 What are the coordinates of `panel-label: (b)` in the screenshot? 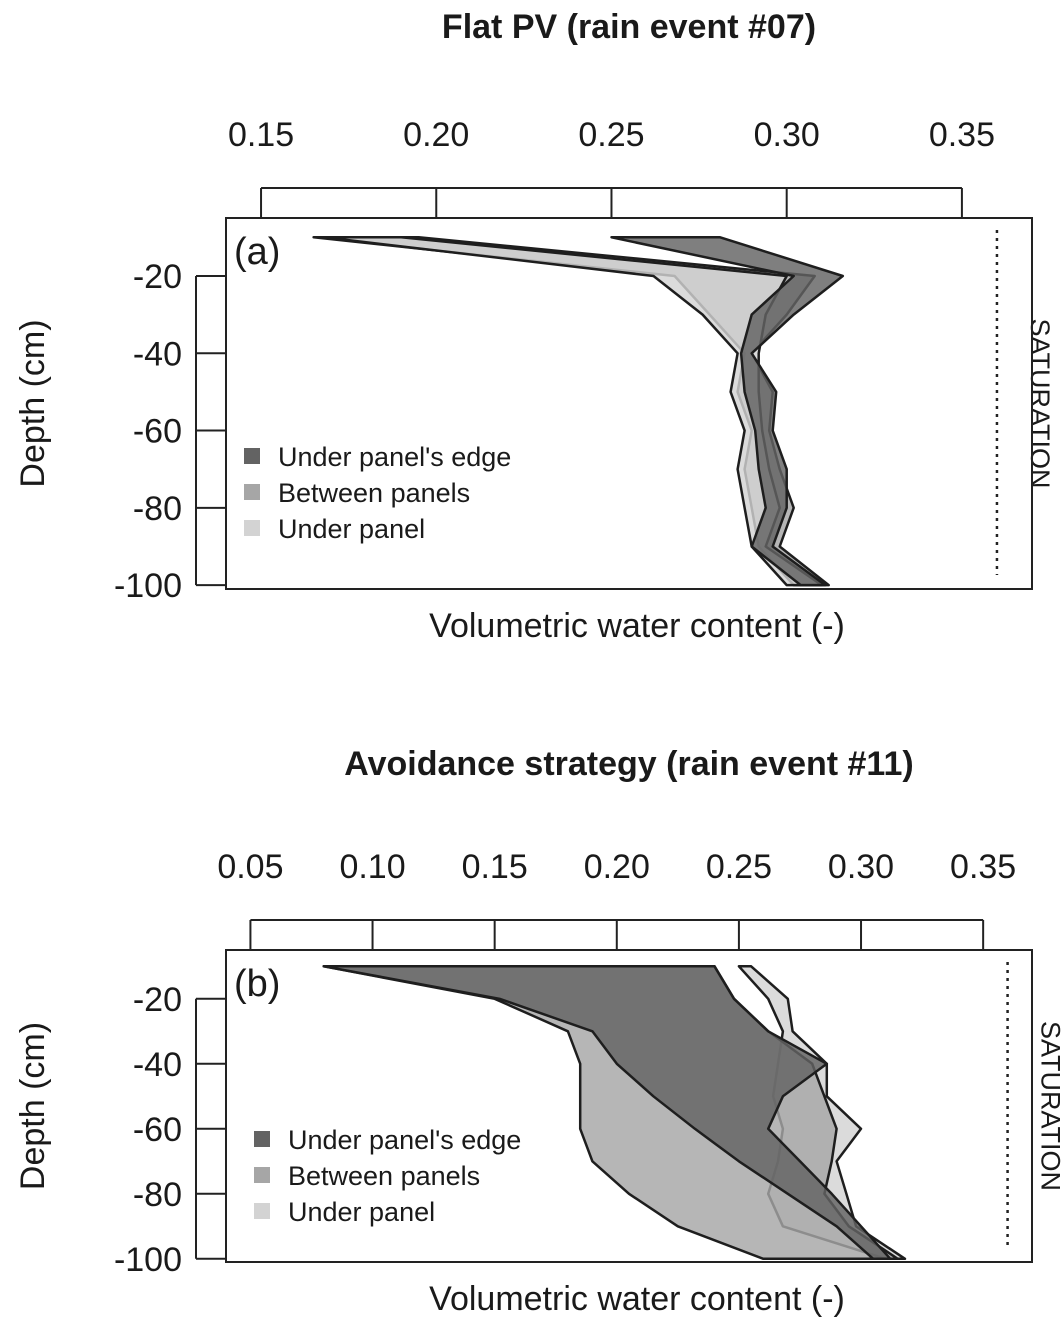 It's located at (257, 984).